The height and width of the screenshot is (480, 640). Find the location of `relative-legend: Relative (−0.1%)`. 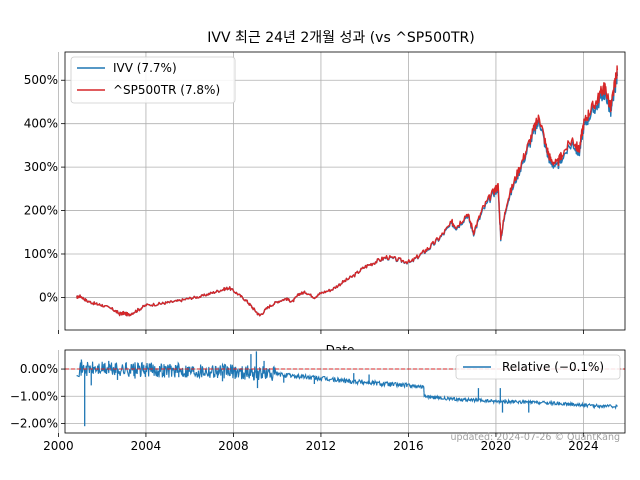

relative-legend: Relative (−0.1%) is located at coordinates (538, 367).